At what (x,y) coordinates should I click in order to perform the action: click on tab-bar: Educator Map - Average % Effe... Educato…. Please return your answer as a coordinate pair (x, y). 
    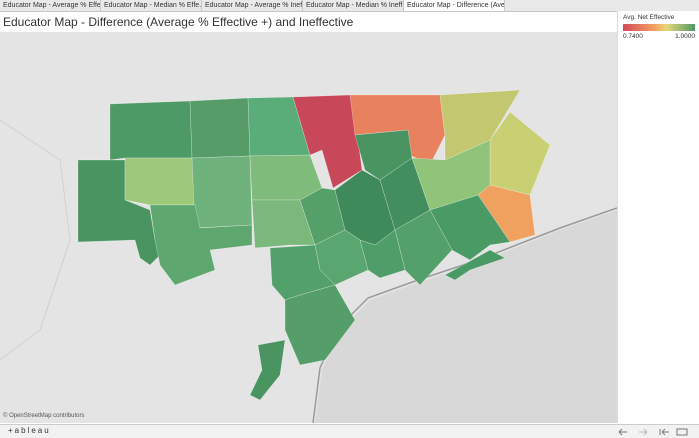
    Looking at the image, I should click on (349, 6).